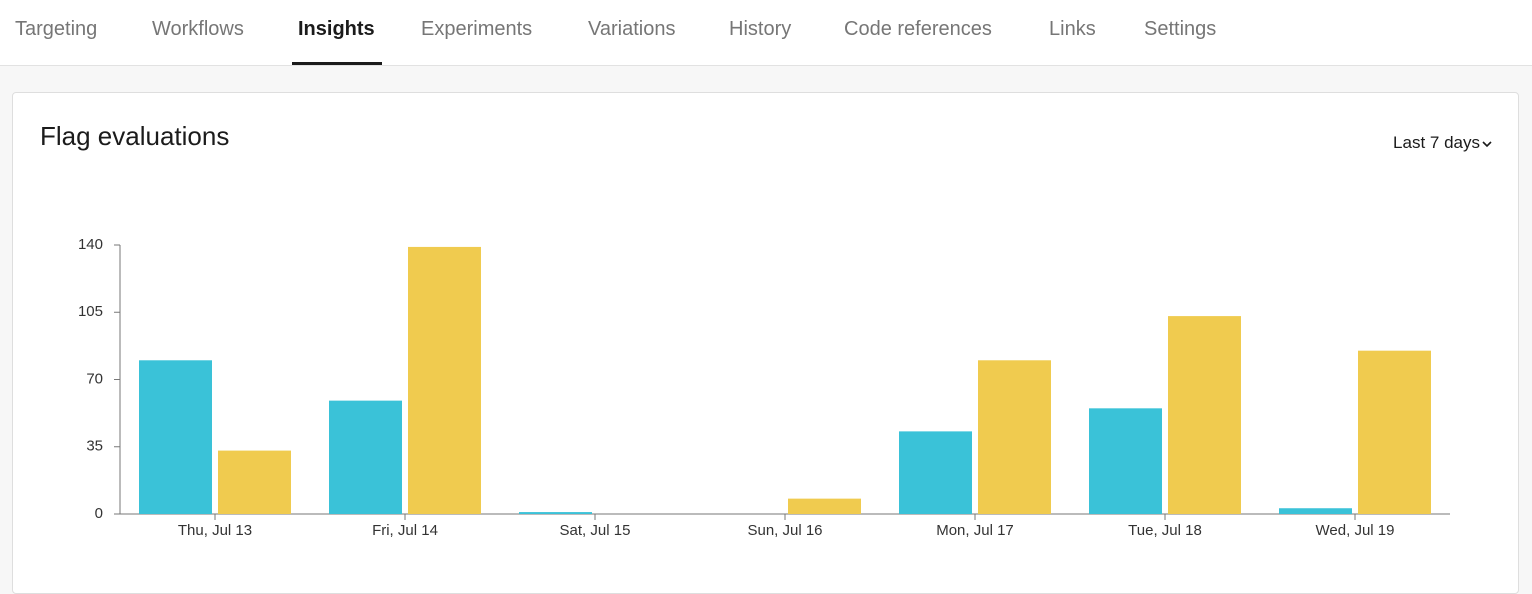 This screenshot has width=1532, height=594. I want to click on chevron, so click(1487, 144).